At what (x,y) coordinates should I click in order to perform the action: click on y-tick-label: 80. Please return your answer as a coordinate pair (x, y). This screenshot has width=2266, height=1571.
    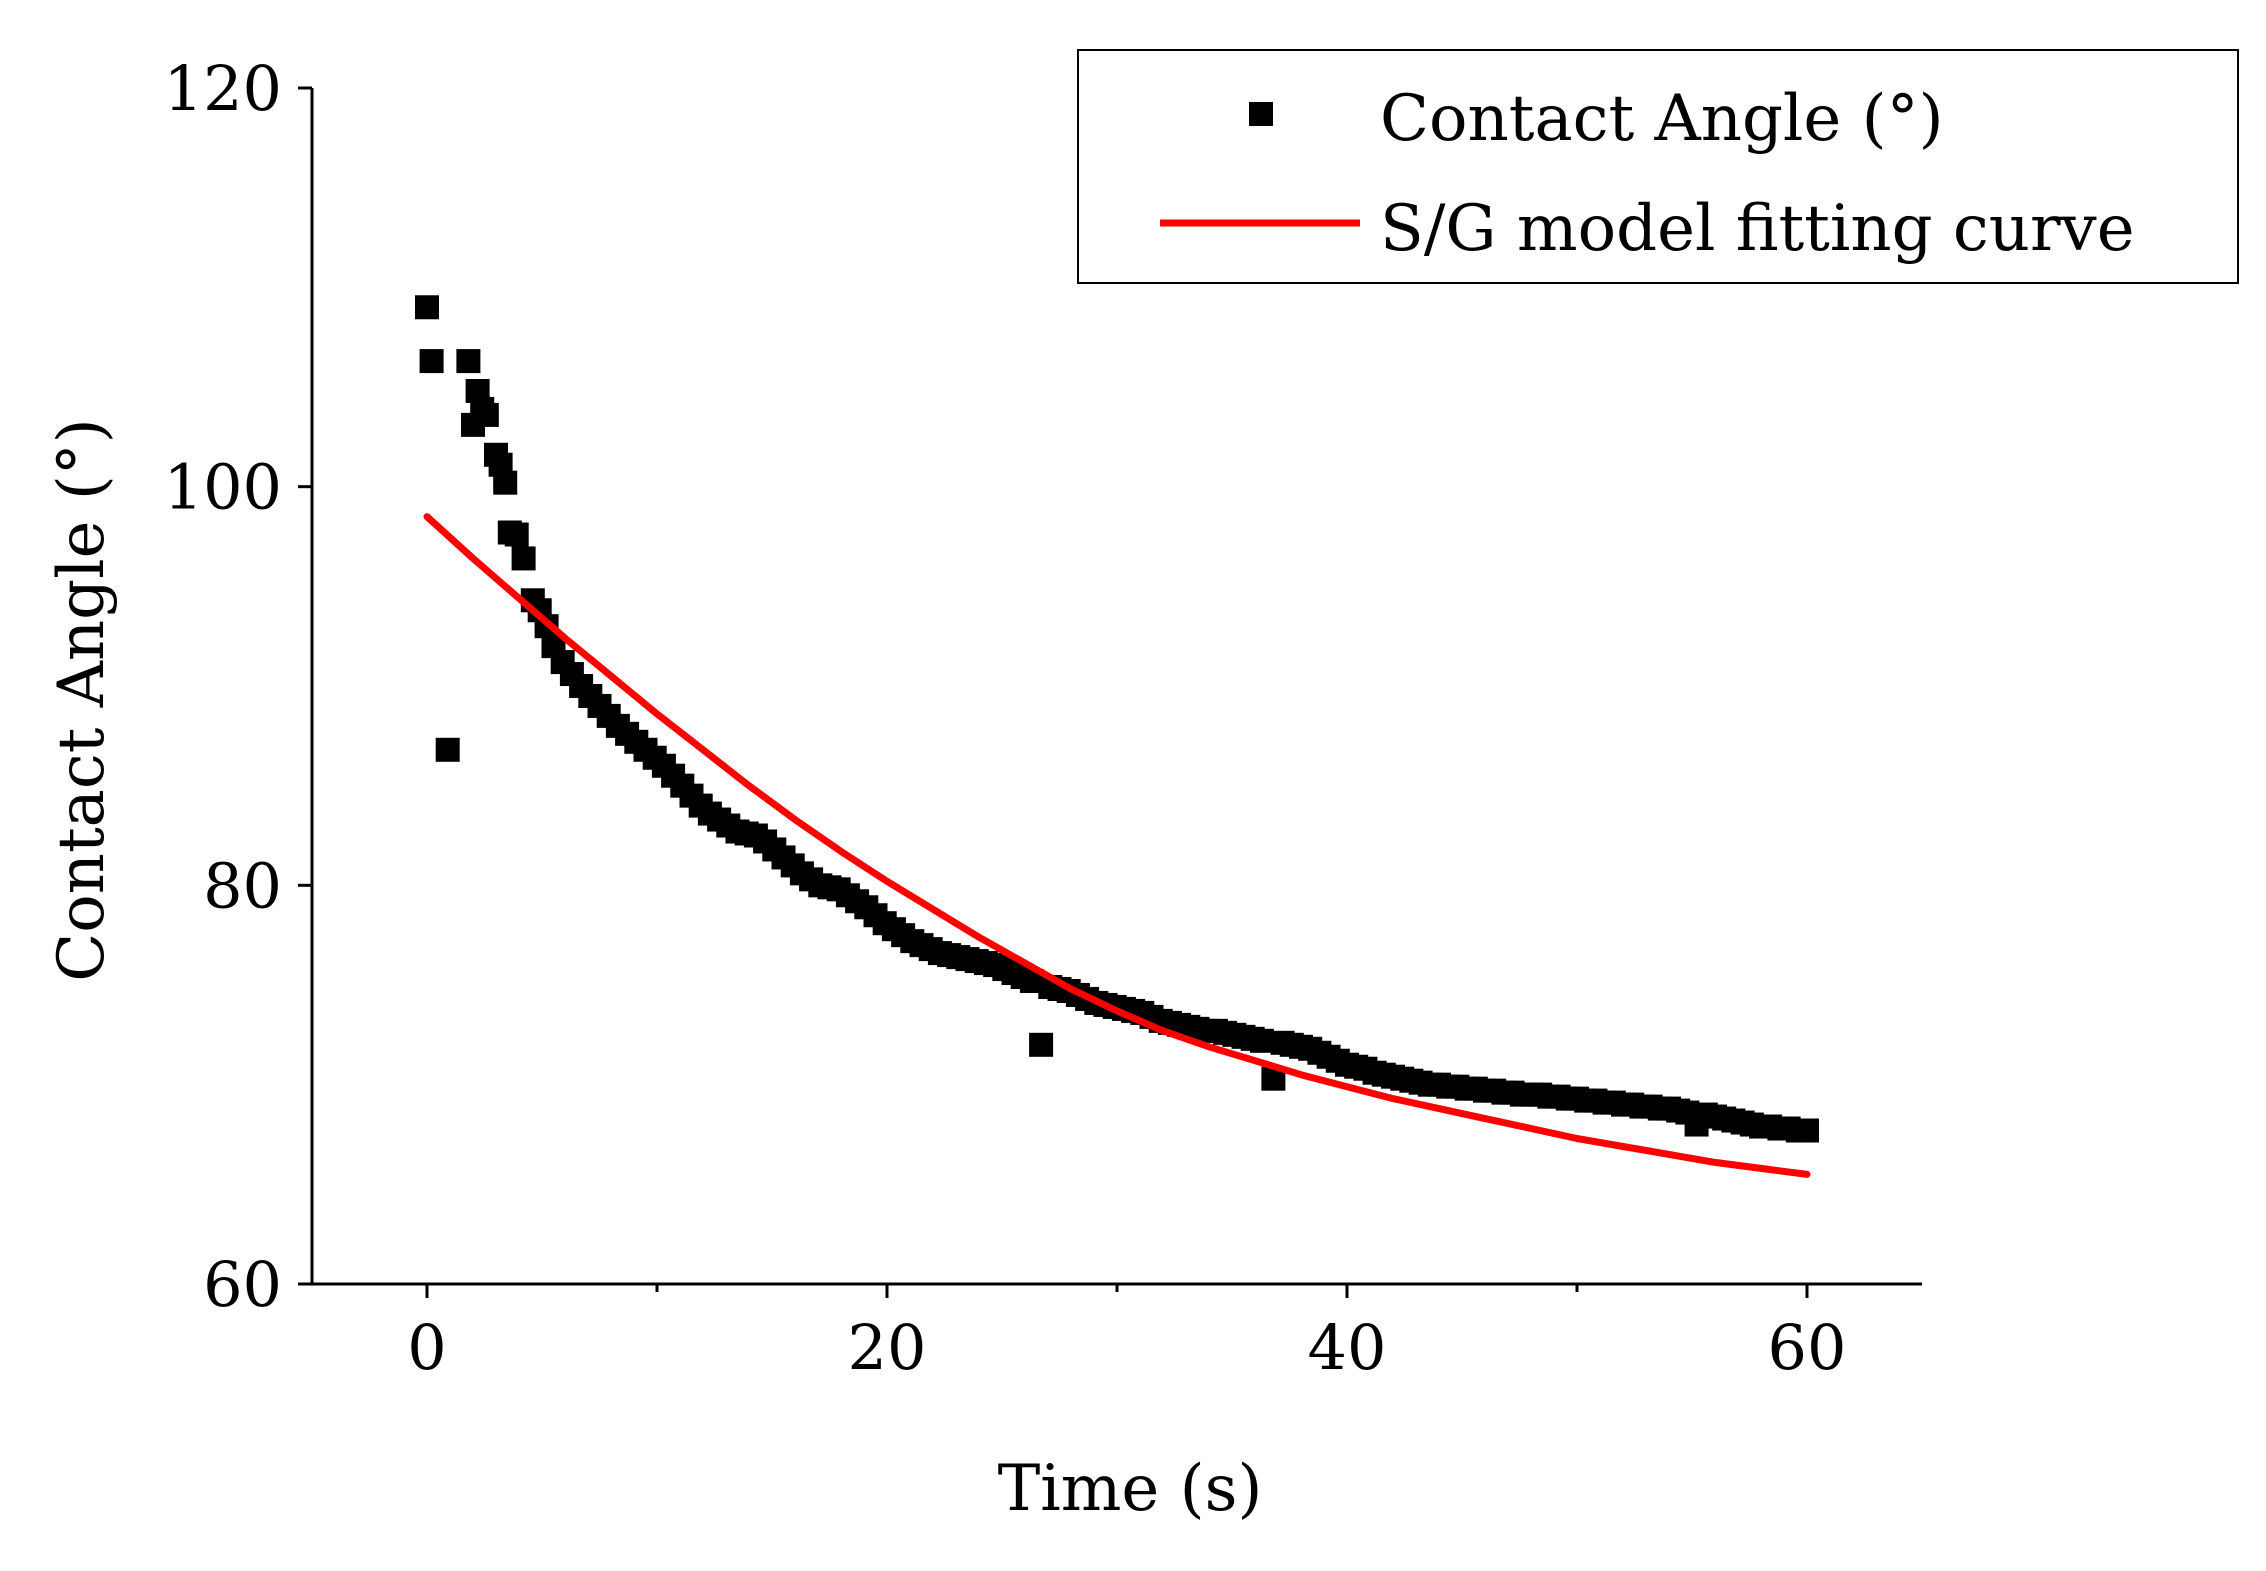
    Looking at the image, I should click on (242, 885).